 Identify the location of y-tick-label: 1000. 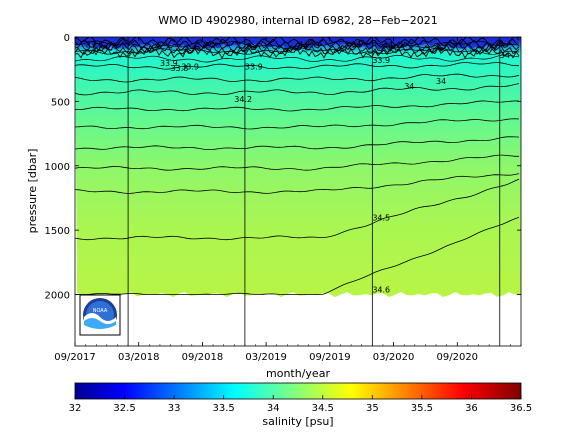
(57, 167).